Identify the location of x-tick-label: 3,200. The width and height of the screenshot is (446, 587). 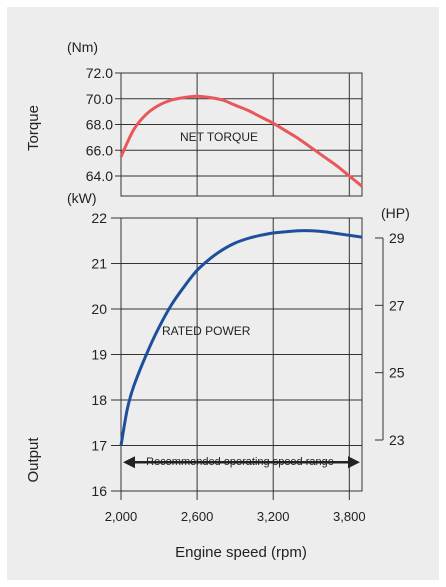
(273, 516).